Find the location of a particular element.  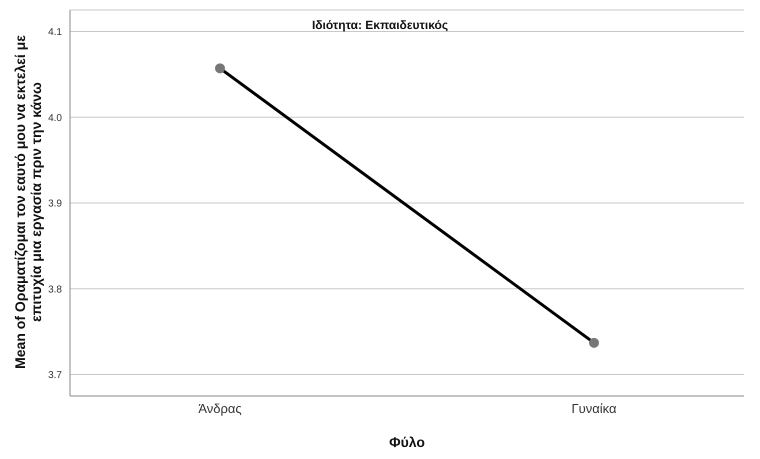

y-tick-label: 4.1 is located at coordinates (55, 32).